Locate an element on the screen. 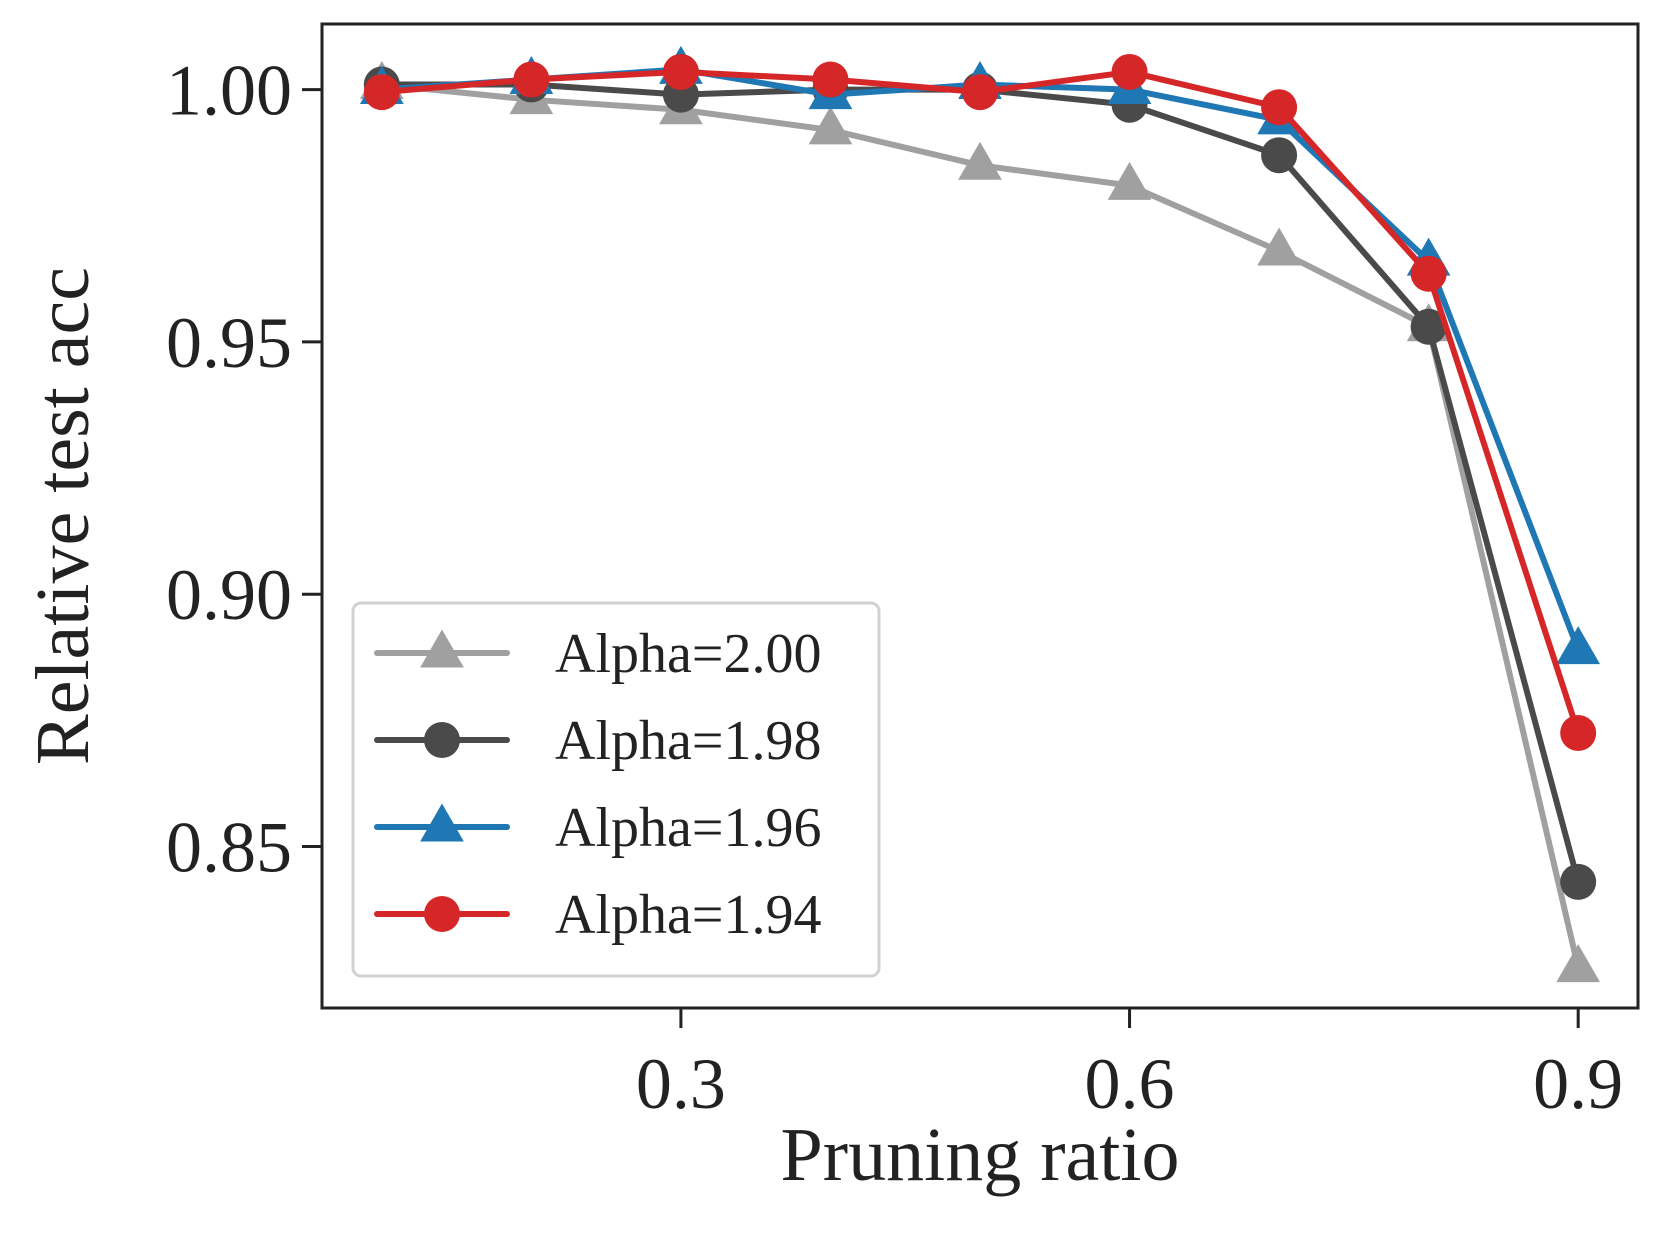 This screenshot has width=1662, height=1250. legend-label: Alpha=2.00 is located at coordinates (688, 654).